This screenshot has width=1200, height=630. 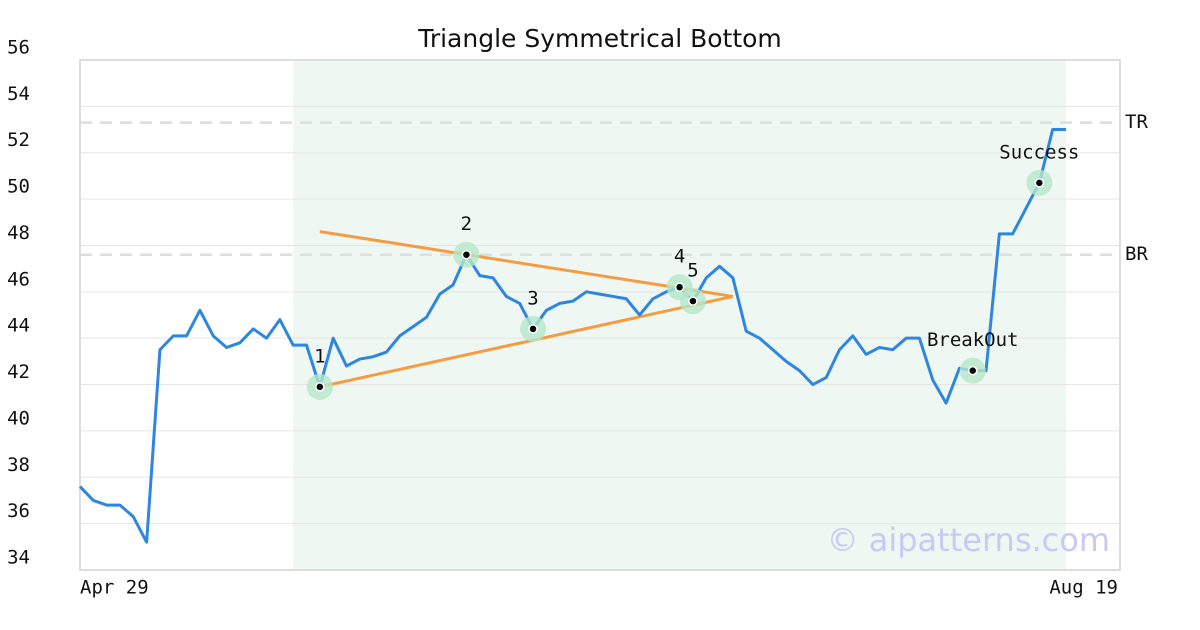 I want to click on point-label: 5, so click(x=692, y=271).